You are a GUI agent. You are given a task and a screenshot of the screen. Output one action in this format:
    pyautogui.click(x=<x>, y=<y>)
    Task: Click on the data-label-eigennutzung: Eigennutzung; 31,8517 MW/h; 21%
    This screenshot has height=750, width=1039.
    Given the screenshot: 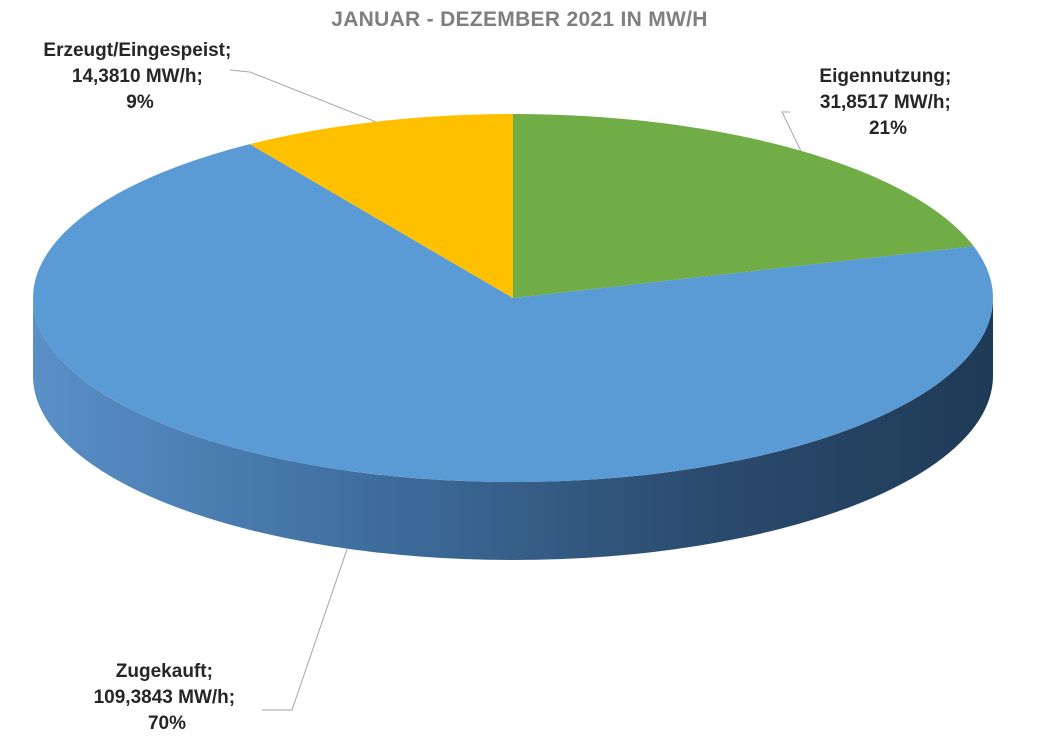 What is the action you would take?
    pyautogui.click(x=887, y=102)
    